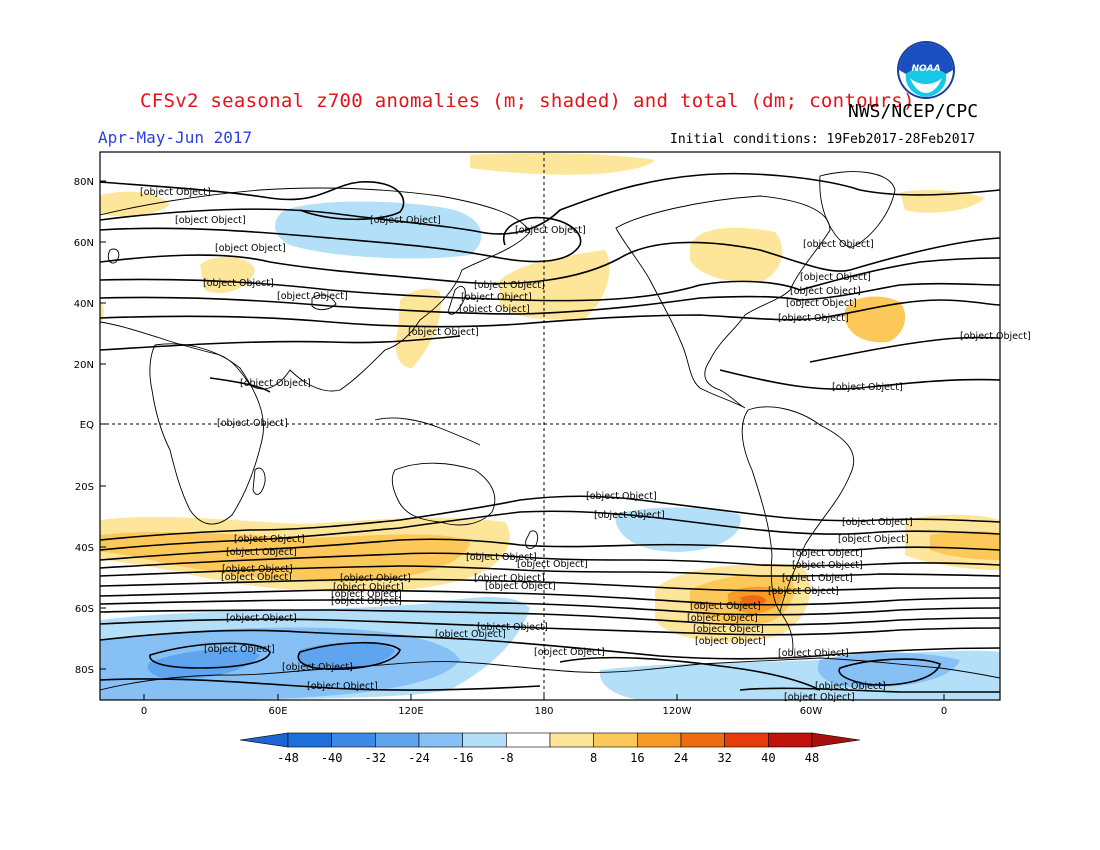  Describe the element at coordinates (144, 711) in the screenshot. I see `lon-label: 0` at that location.